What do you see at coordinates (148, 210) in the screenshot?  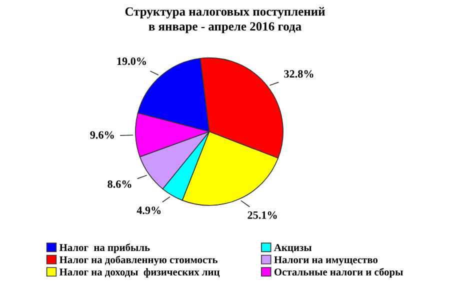 I see `data-label: 4.9%` at bounding box center [148, 210].